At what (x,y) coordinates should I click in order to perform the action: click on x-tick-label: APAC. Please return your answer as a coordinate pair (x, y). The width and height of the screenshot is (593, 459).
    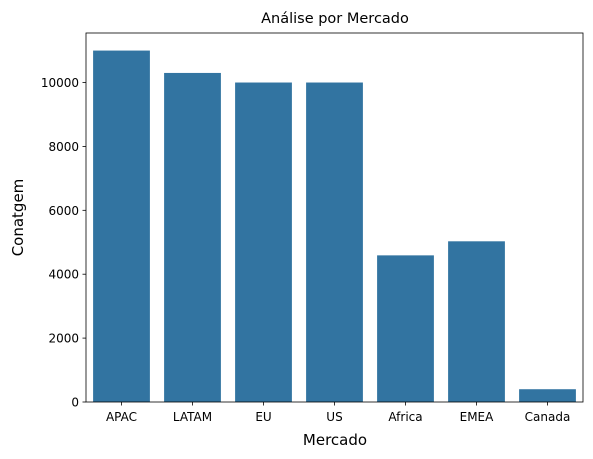
    Looking at the image, I should click on (121, 417).